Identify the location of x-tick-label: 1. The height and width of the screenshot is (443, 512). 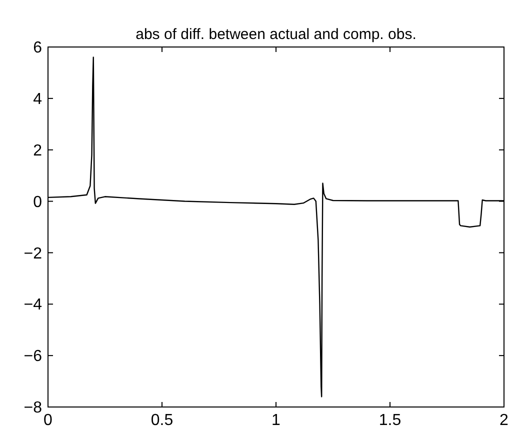
(276, 420).